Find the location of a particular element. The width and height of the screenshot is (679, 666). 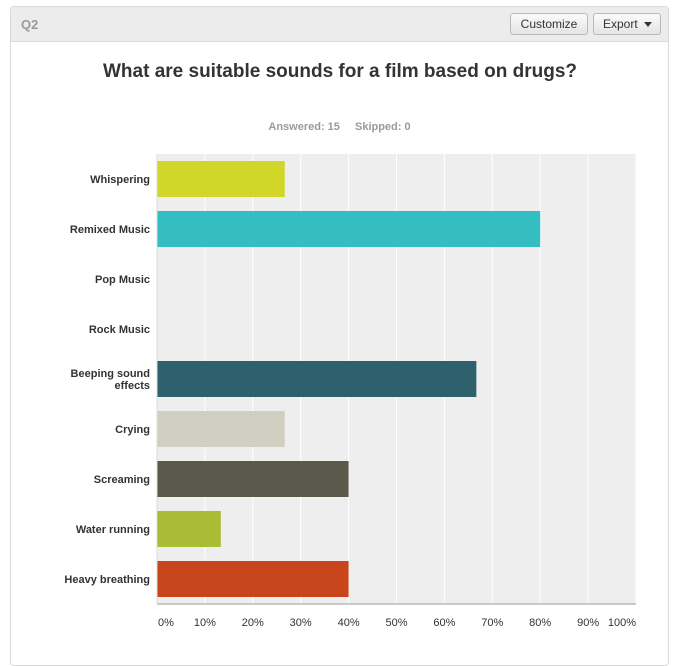

x-tick-label: 20% is located at coordinates (253, 623).